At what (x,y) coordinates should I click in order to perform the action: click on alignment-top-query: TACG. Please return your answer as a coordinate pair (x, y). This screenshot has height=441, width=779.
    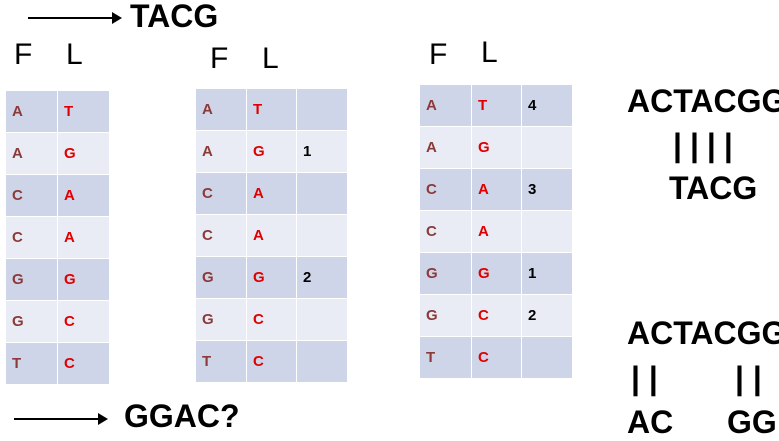
    Looking at the image, I should click on (713, 188).